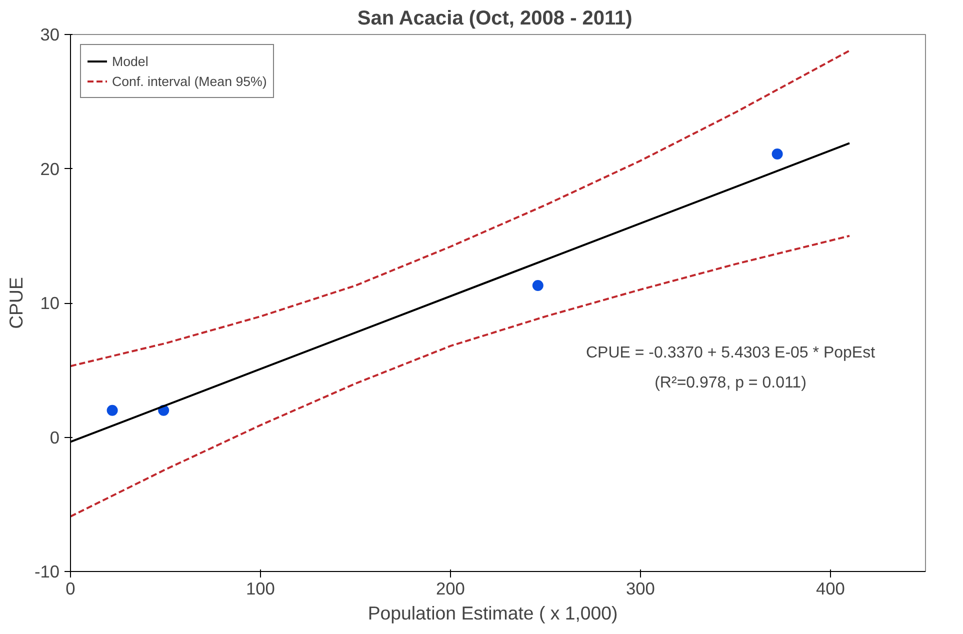 This screenshot has width=963, height=634. What do you see at coordinates (189, 81) in the screenshot?
I see `legend-label: Conf. interval (Mean 95%)` at bounding box center [189, 81].